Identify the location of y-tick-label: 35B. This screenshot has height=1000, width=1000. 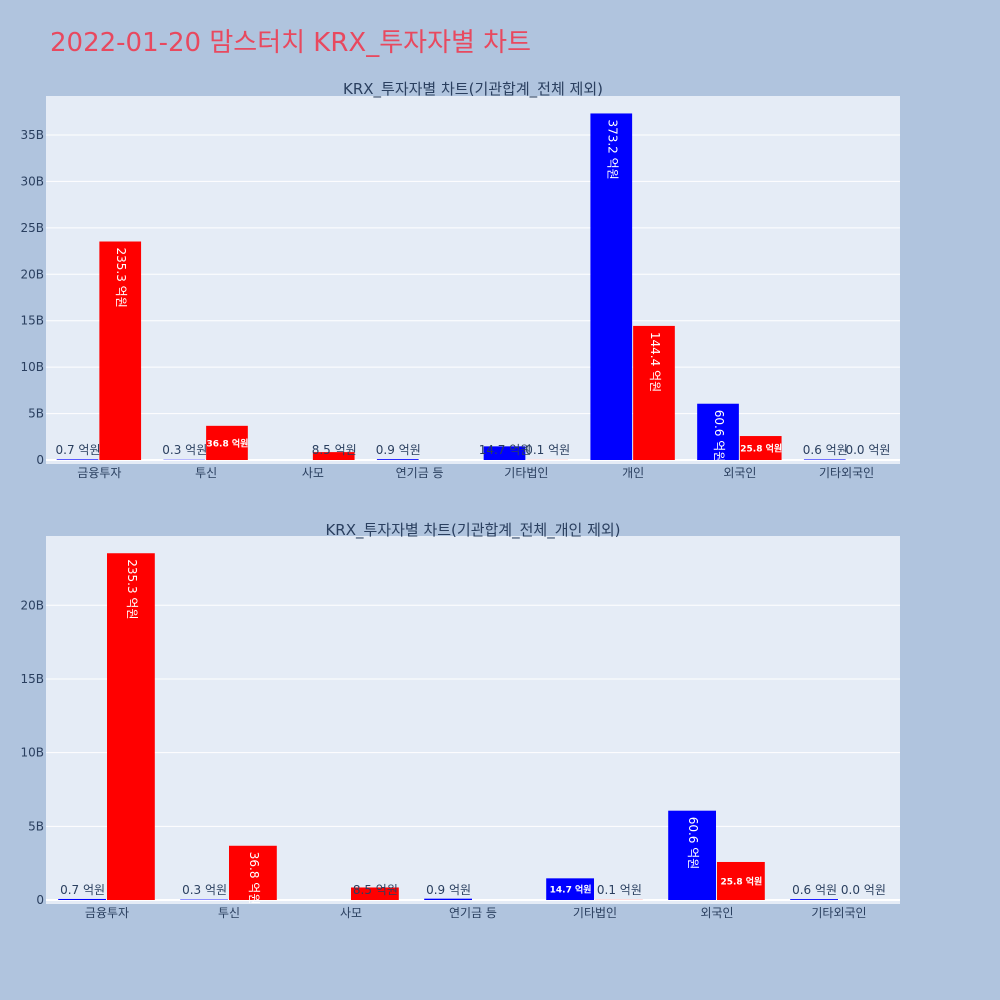
(32, 135).